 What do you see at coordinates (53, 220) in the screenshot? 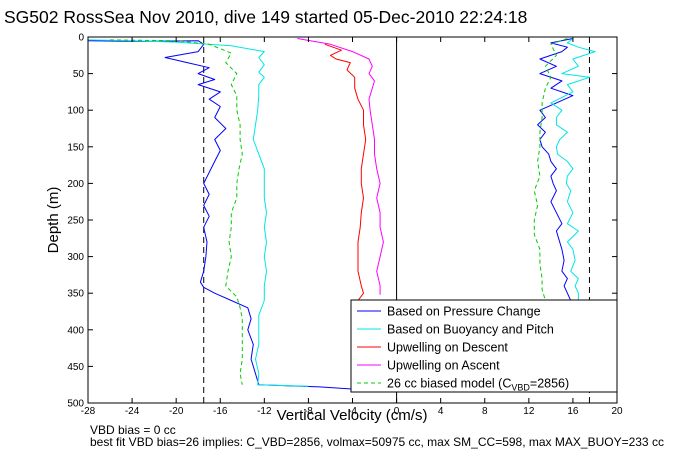
I see `y-axis-label: Depth (m)` at bounding box center [53, 220].